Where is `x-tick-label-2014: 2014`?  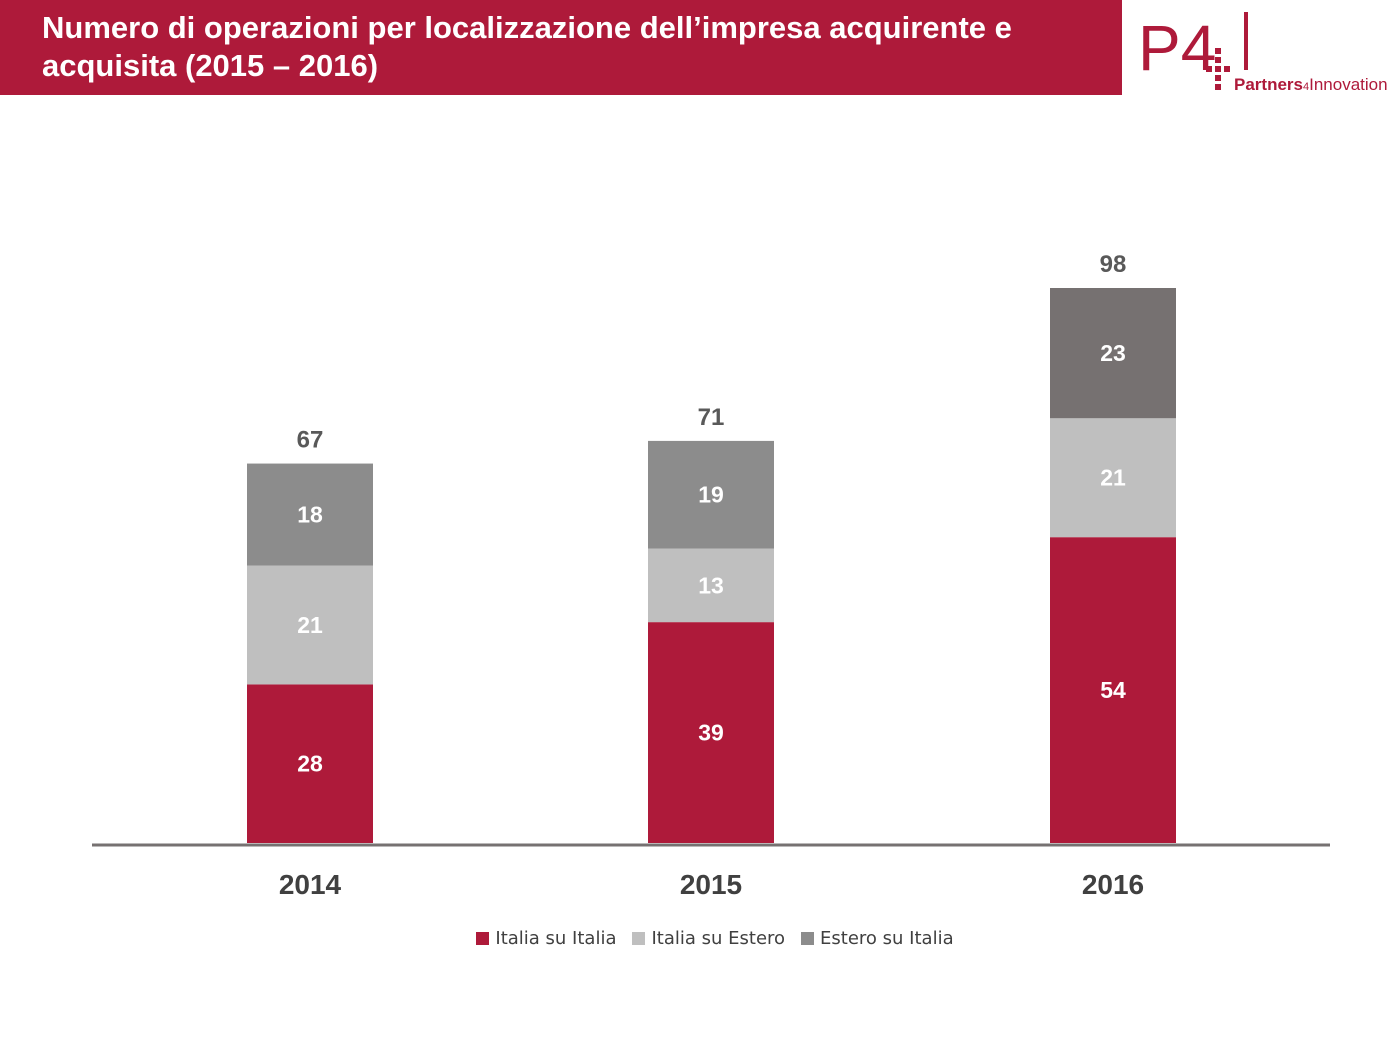 x-tick-label-2014: 2014 is located at coordinates (310, 884).